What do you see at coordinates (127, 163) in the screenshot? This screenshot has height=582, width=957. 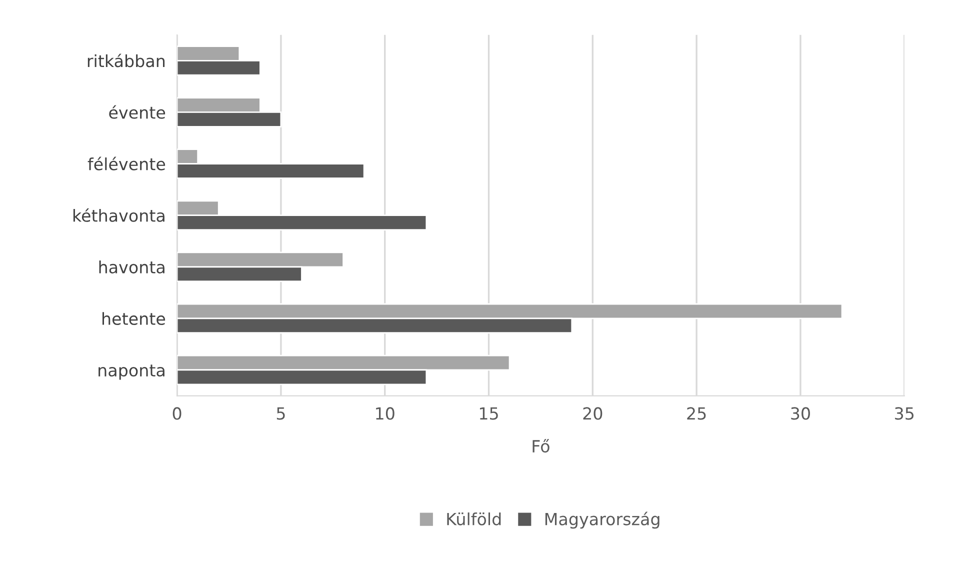 I see `y-tick-label: félévente` at bounding box center [127, 163].